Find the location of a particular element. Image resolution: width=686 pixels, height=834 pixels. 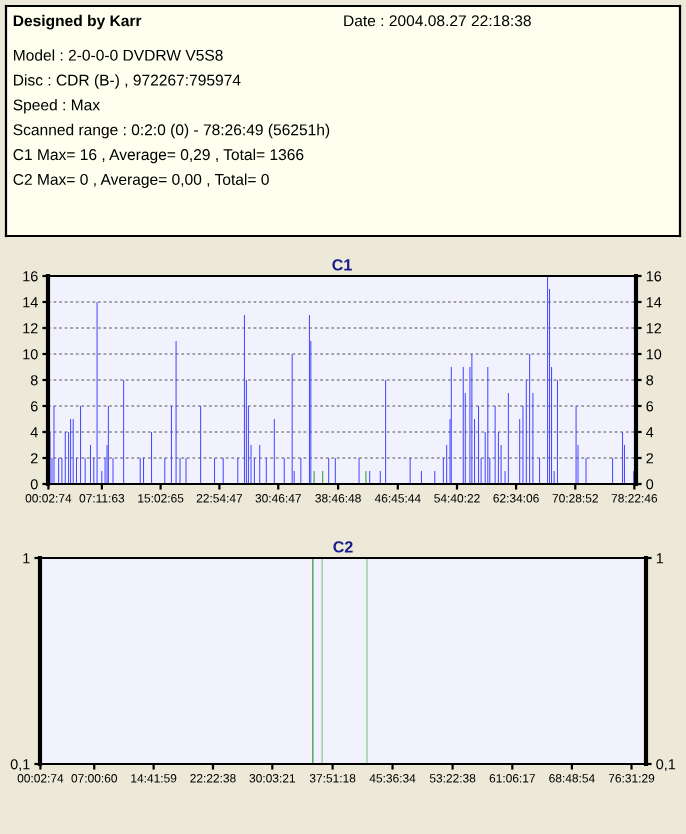

chart-title: C2 is located at coordinates (343, 547).